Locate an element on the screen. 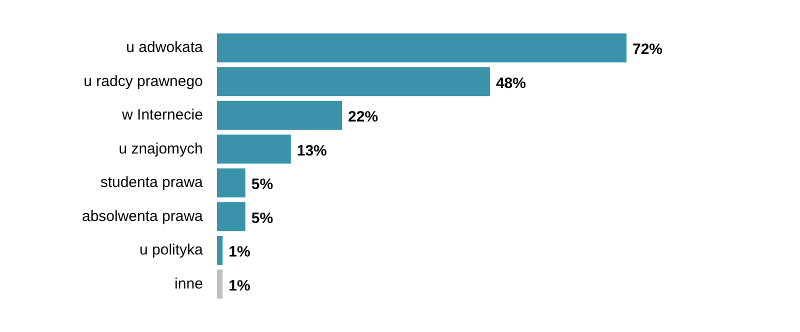 The width and height of the screenshot is (800, 332). y-tick-label: inne is located at coordinates (188, 283).